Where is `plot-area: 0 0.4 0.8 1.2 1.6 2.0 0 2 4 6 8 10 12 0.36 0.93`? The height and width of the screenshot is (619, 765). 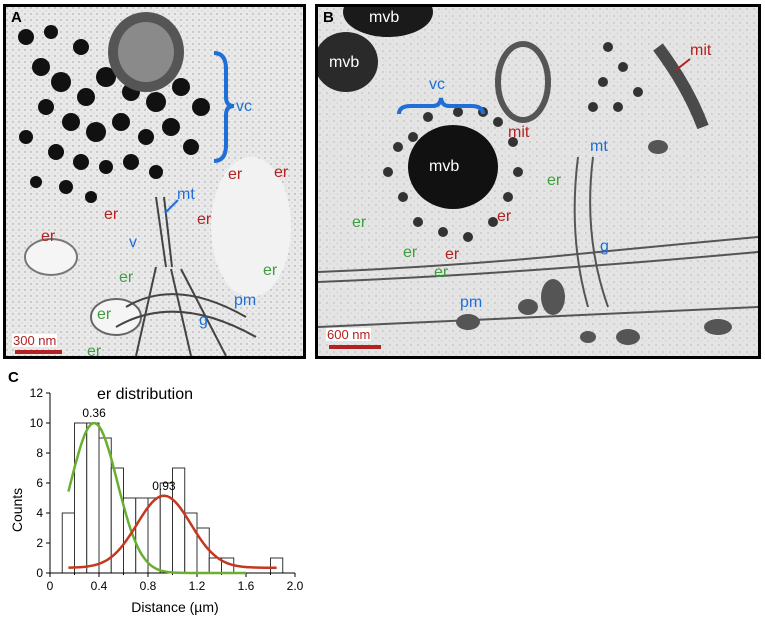 plot-area: 0 0.4 0.8 1.2 1.6 2.0 0 2 4 6 8 10 12 0.36 0.93 is located at coordinates (167, 489).